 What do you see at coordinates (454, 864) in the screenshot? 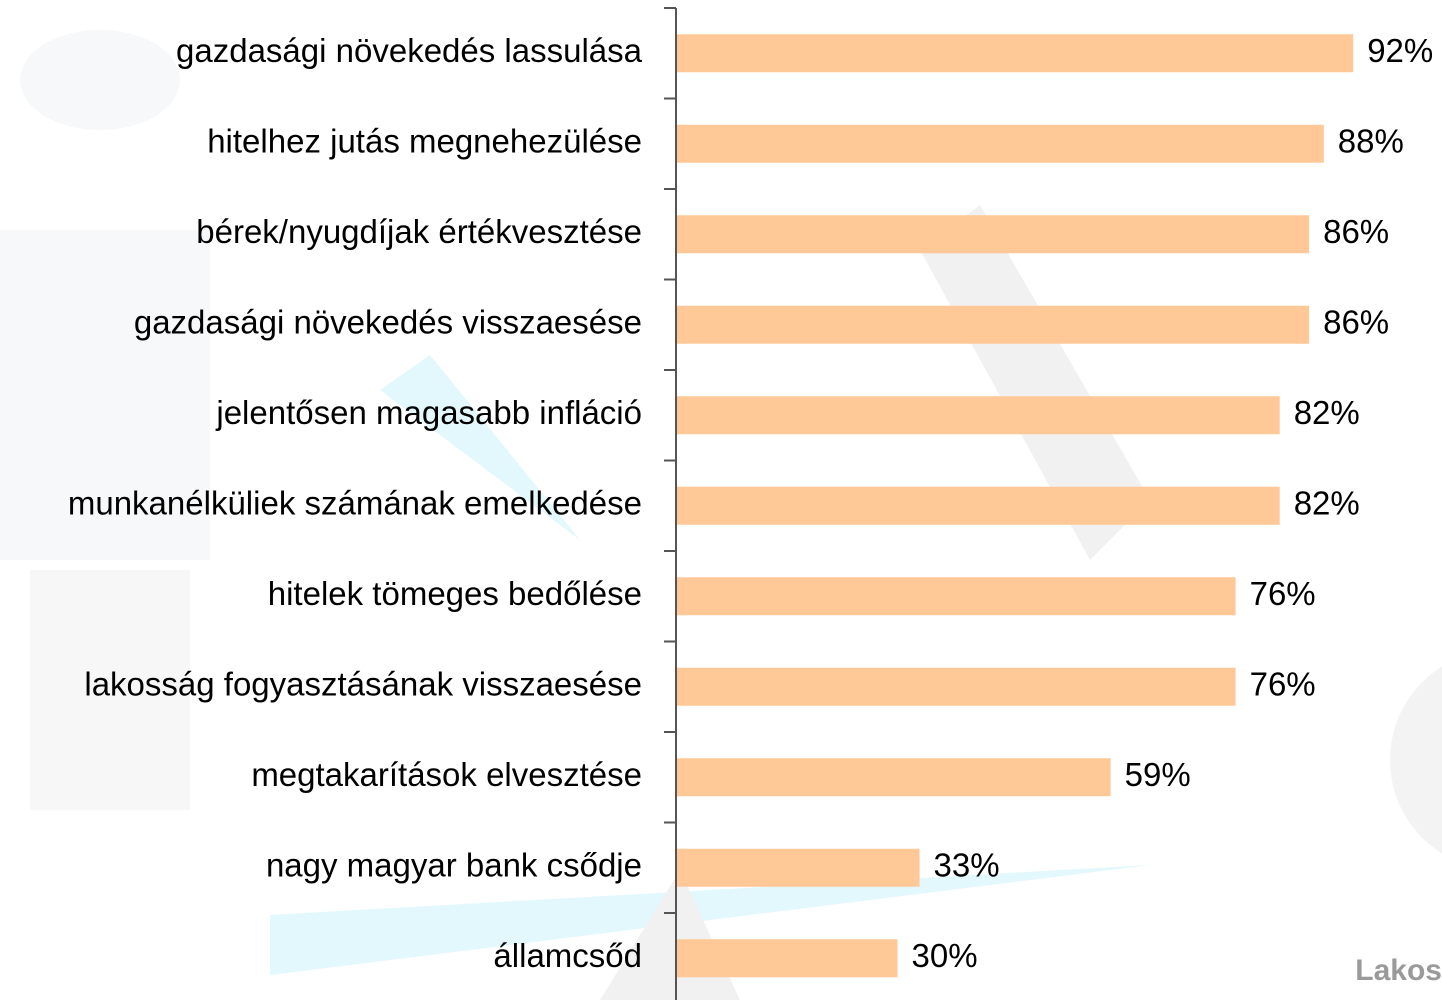
I see `category-label: nagy magyar bank csődje` at bounding box center [454, 864].